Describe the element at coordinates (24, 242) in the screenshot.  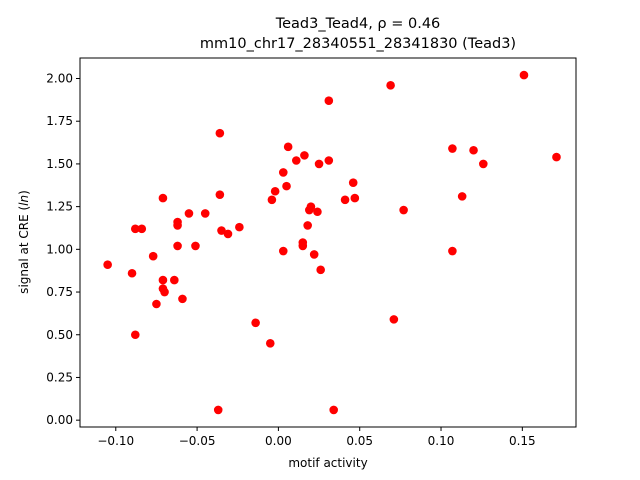
I see `y-axis-label: signal at CRE (ln)` at that location.